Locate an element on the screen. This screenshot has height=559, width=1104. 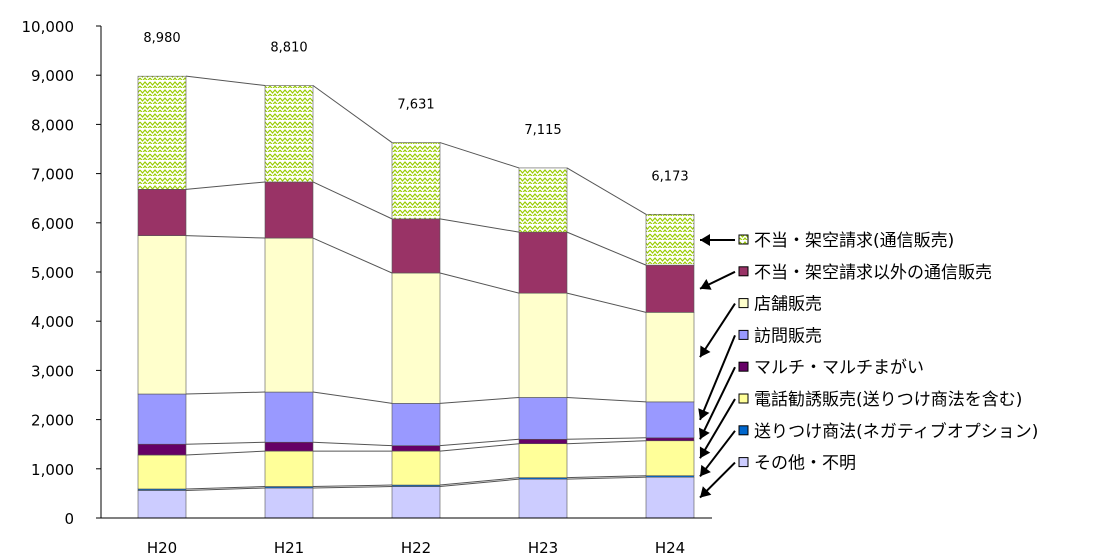
legend-label: 訪問販売 is located at coordinates (788, 336).